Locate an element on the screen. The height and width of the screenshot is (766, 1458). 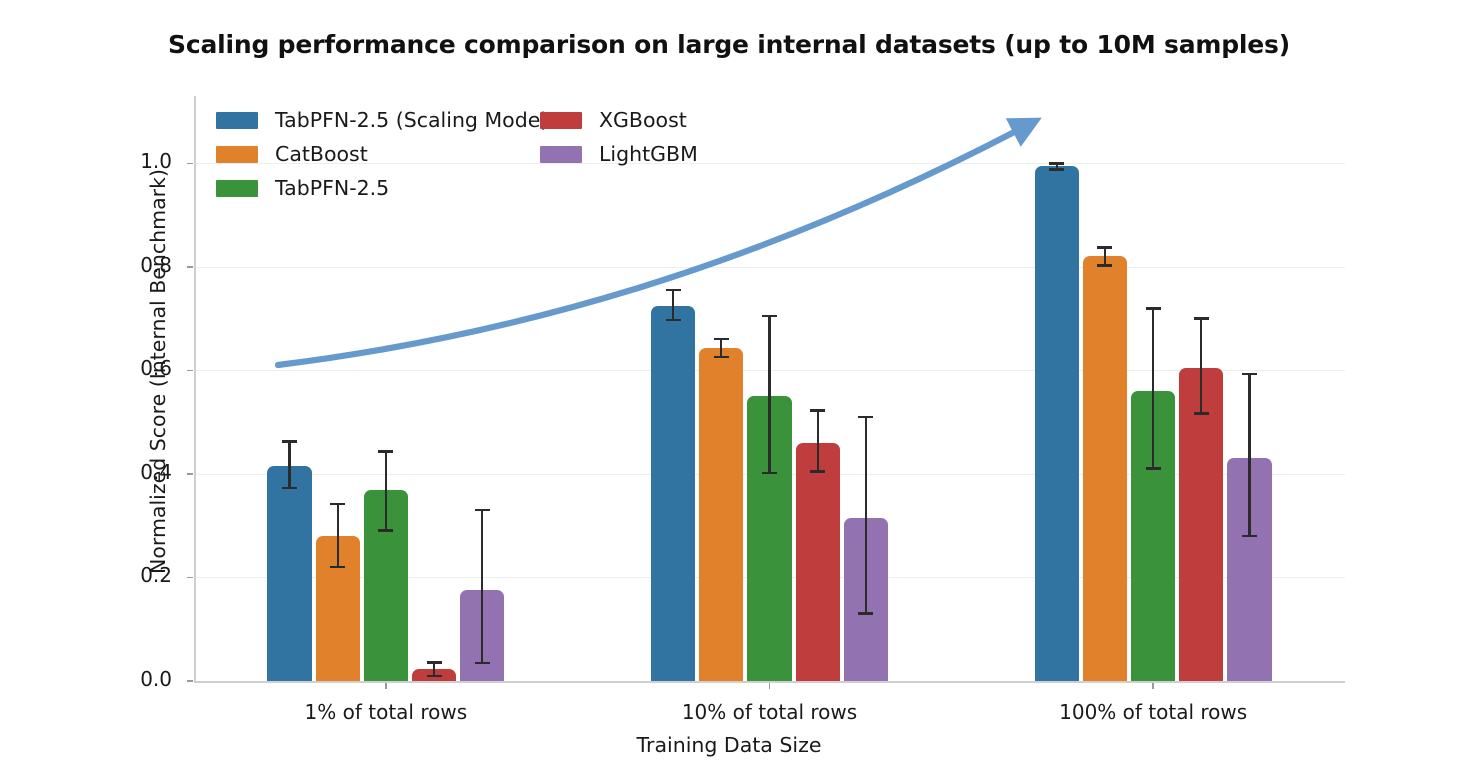
legend-label: XGBoost is located at coordinates (643, 120).